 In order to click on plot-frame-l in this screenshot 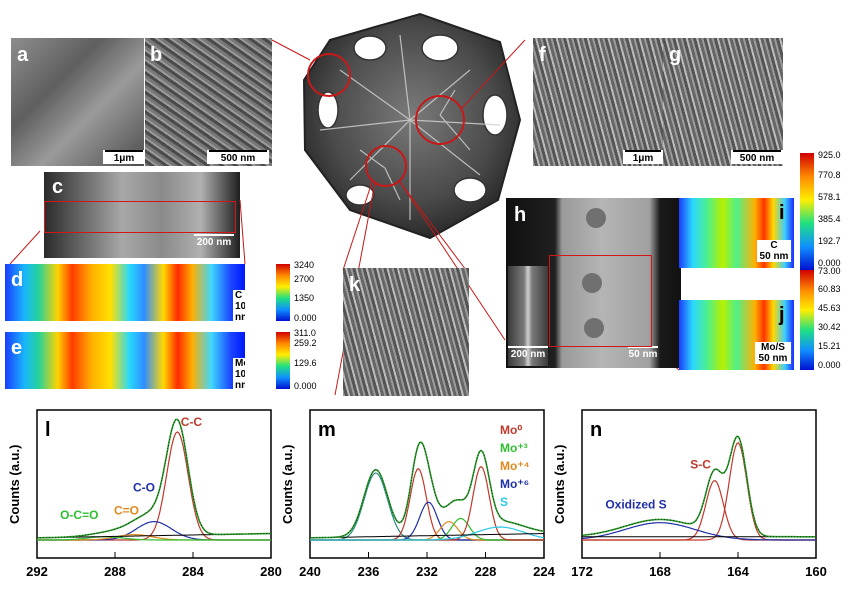, I will do `click(154, 484)`.